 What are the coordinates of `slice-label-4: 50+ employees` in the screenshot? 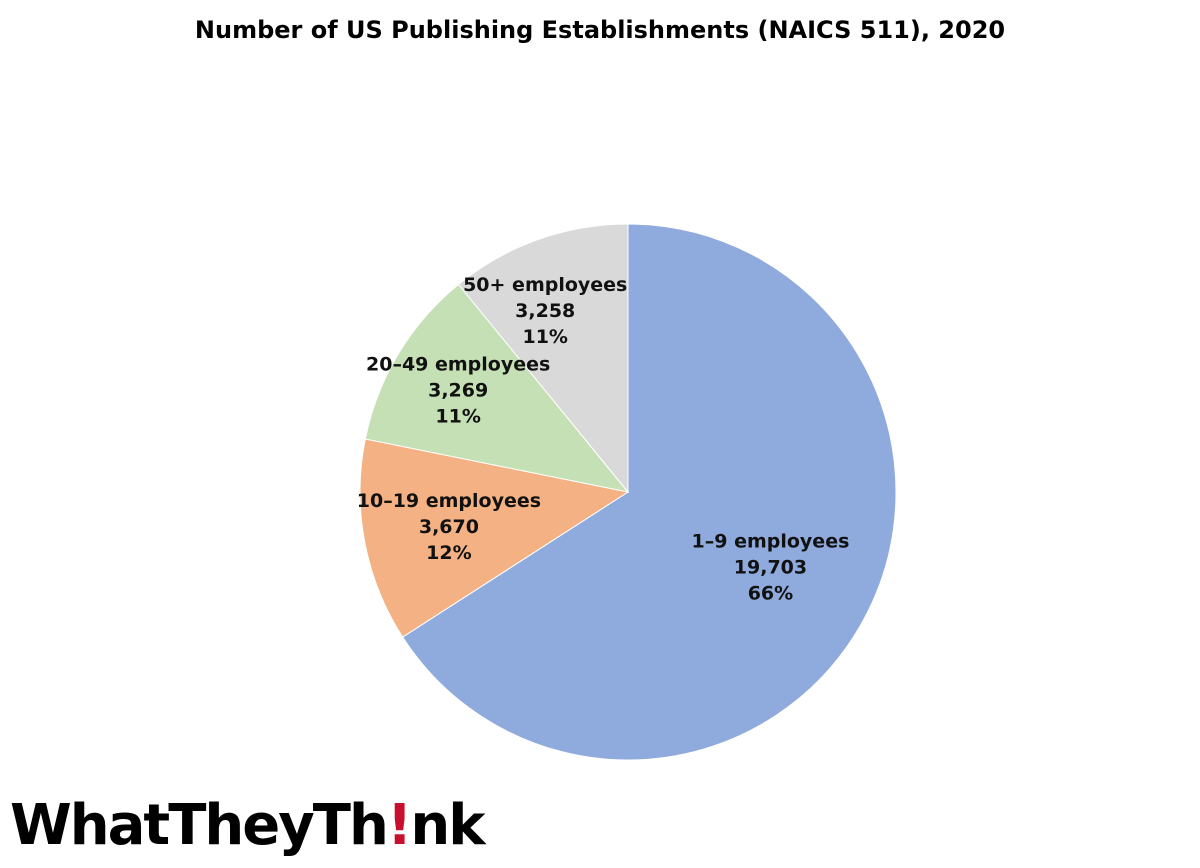 It's located at (545, 285).